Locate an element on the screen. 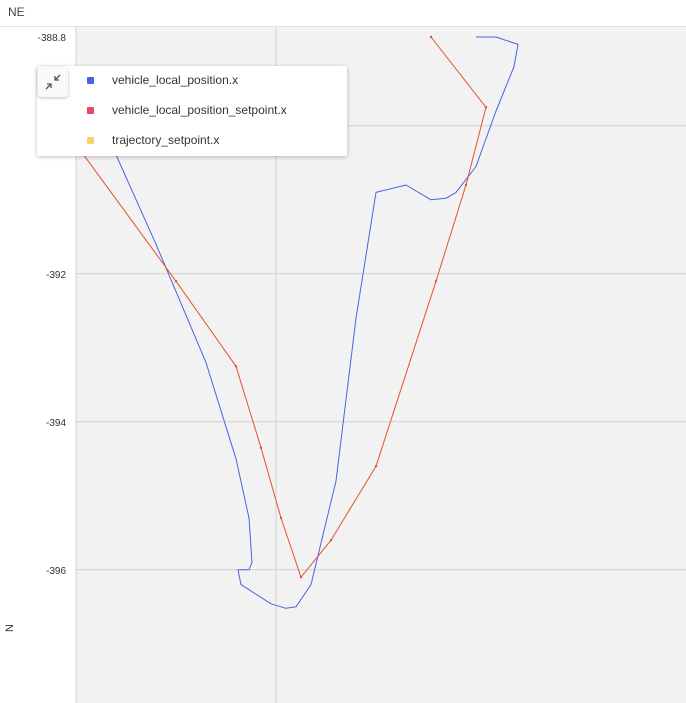 This screenshot has width=686, height=703. legend-label: trajectory_setpoint.x is located at coordinates (166, 140).